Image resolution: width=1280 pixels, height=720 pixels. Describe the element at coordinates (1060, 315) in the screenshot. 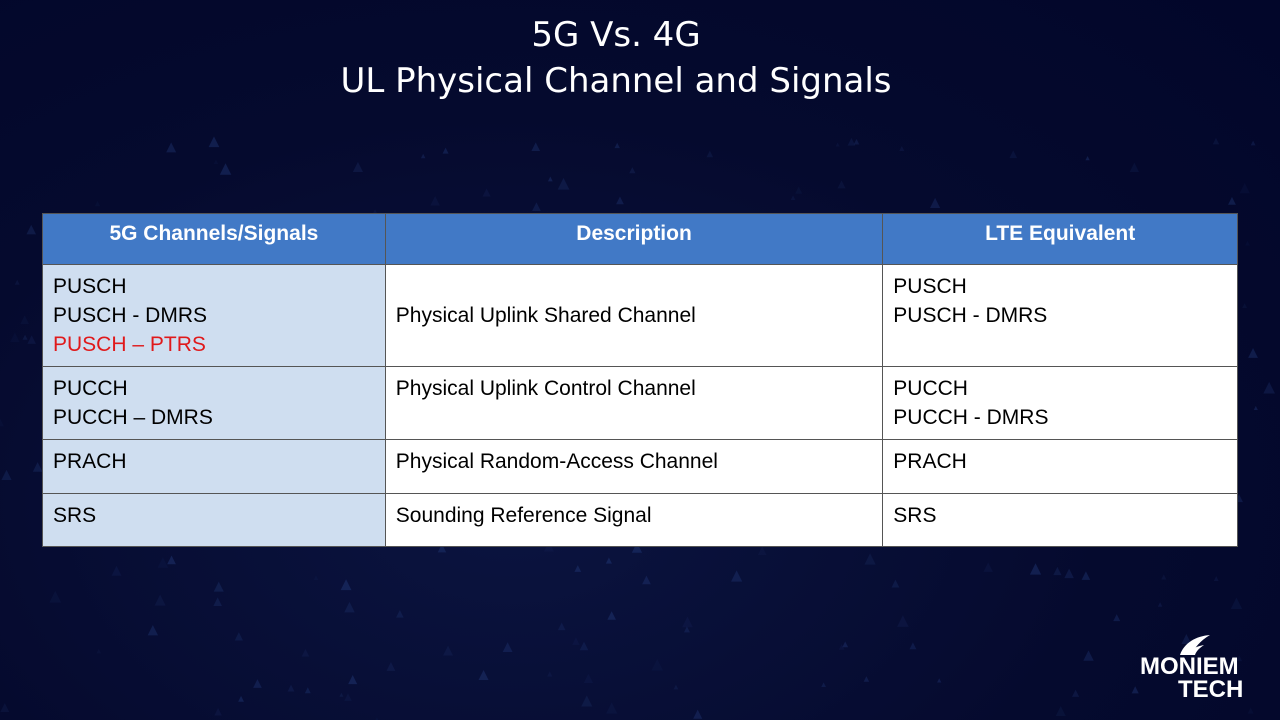

I see `cell-lte: PUSCH PUSCH - DMRS` at that location.